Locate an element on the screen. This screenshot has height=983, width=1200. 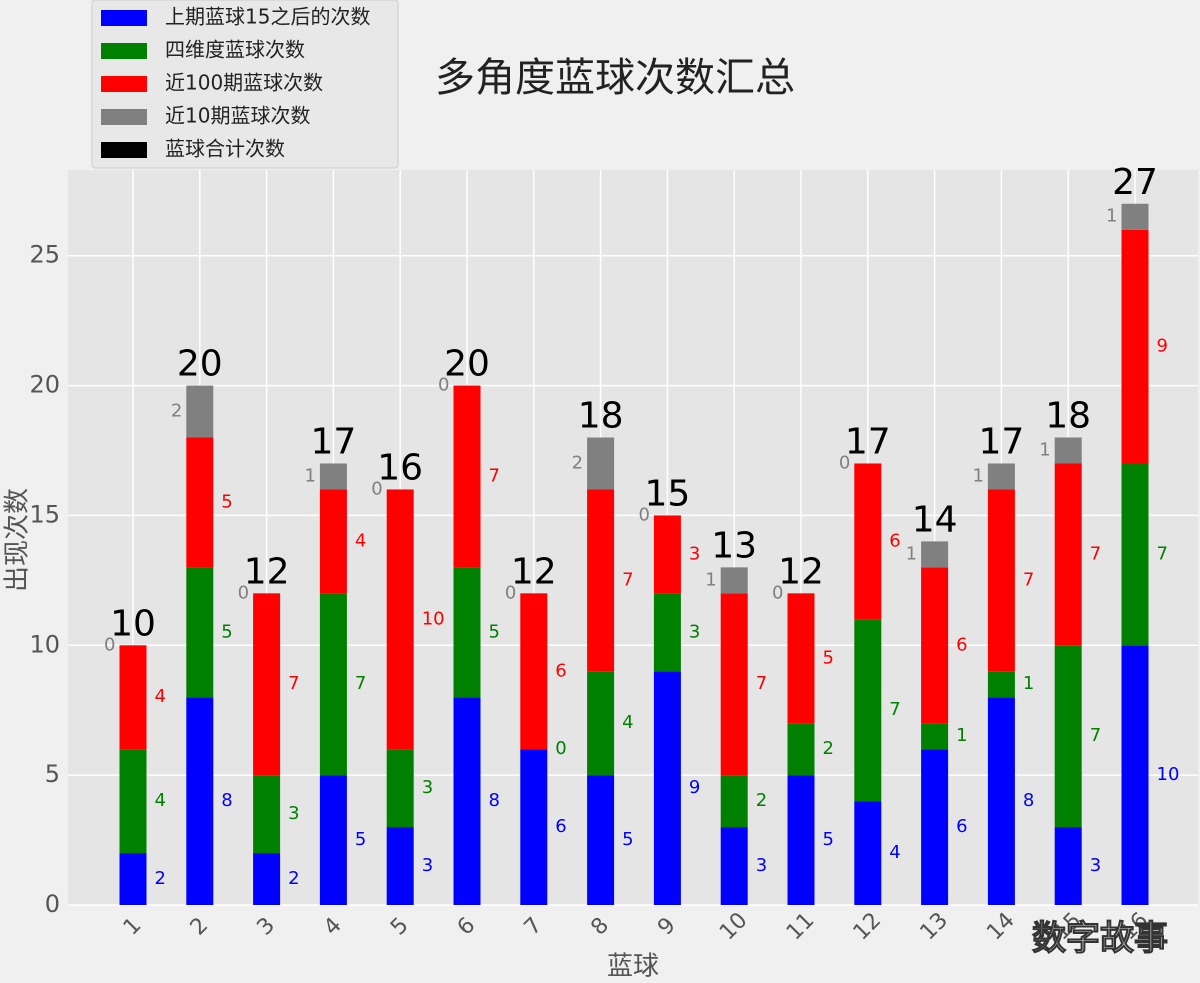
y-tick-label: 0 is located at coordinates (52, 904).